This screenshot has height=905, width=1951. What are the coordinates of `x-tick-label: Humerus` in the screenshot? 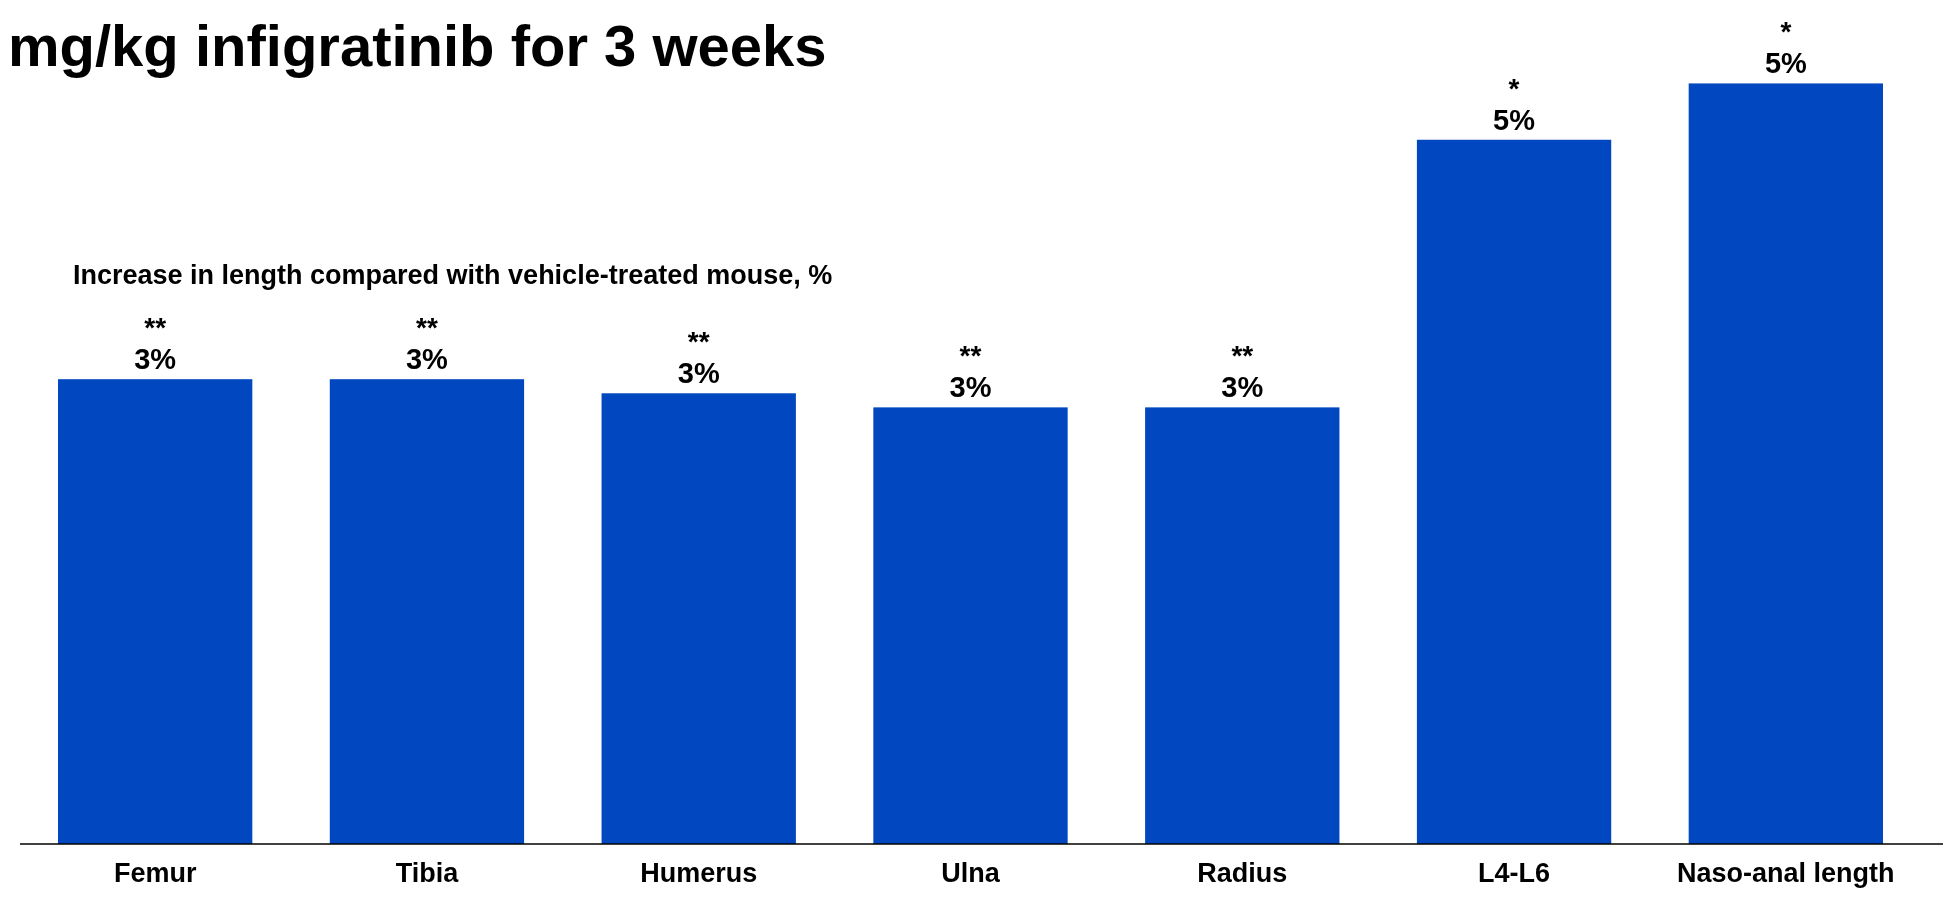 It's located at (699, 873).